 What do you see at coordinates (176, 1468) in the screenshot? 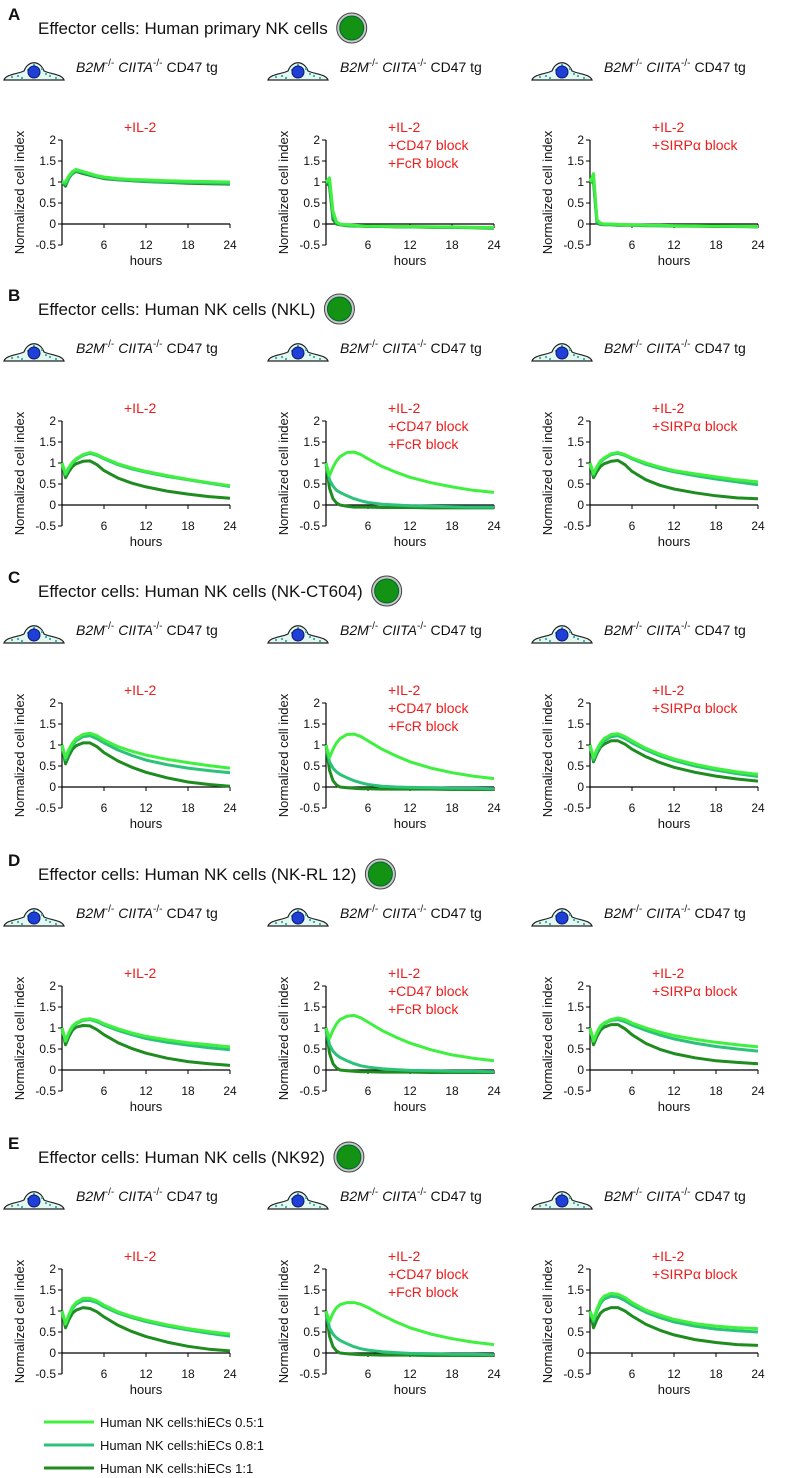
I see `legend-label: Human NK cells:hiECs 1:1` at bounding box center [176, 1468].